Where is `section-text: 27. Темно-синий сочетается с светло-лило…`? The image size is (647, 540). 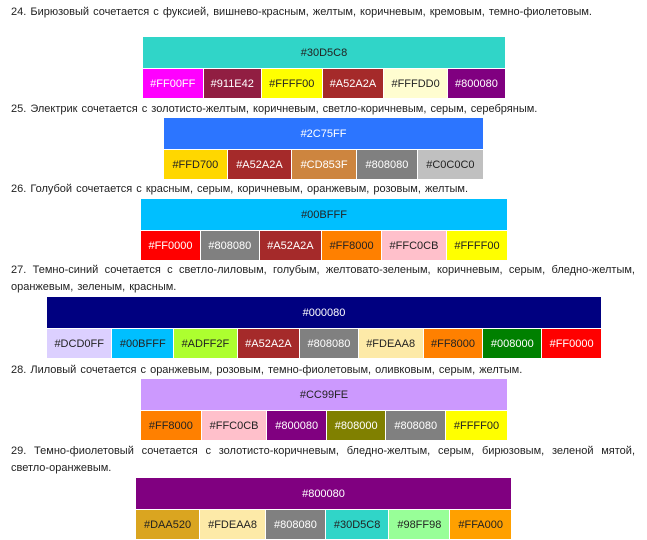
section-text: 27. Темно-синий сочетается с светло-лило… is located at coordinates (323, 278).